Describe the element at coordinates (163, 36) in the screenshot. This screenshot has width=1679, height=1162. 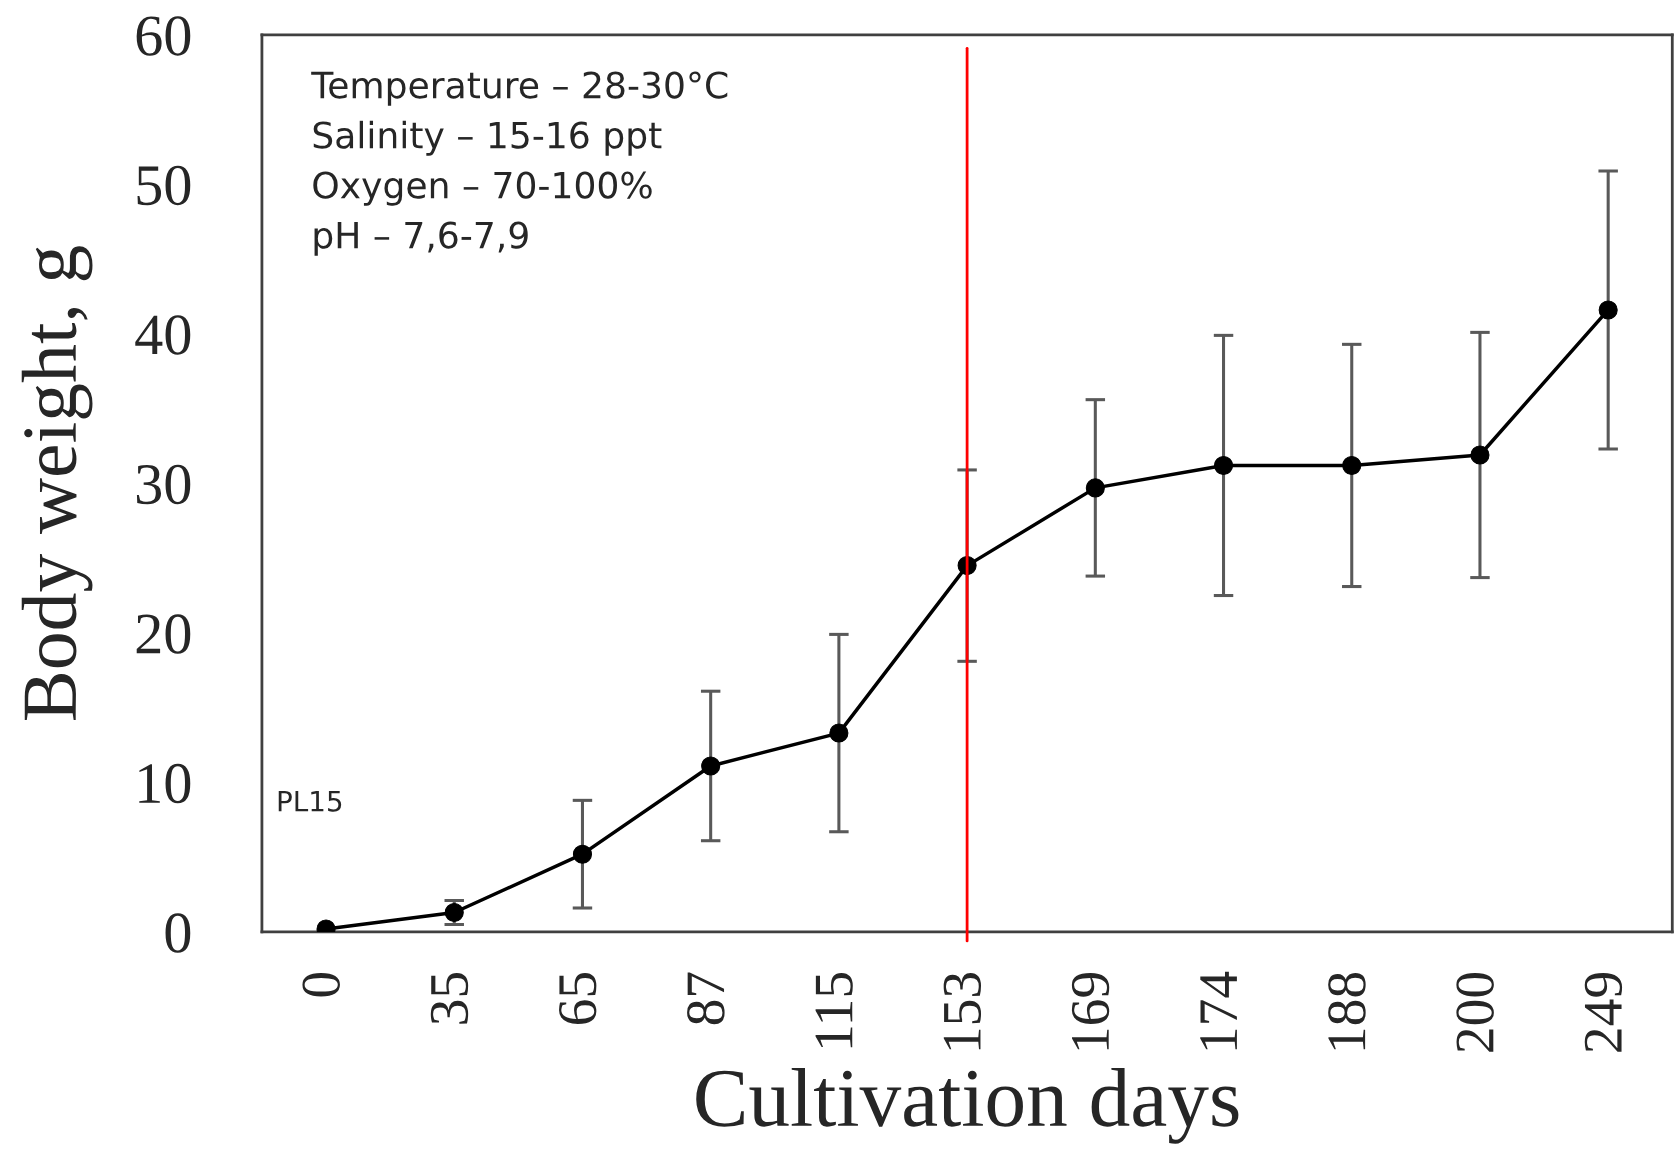
I see `y-tick-label: 60` at that location.